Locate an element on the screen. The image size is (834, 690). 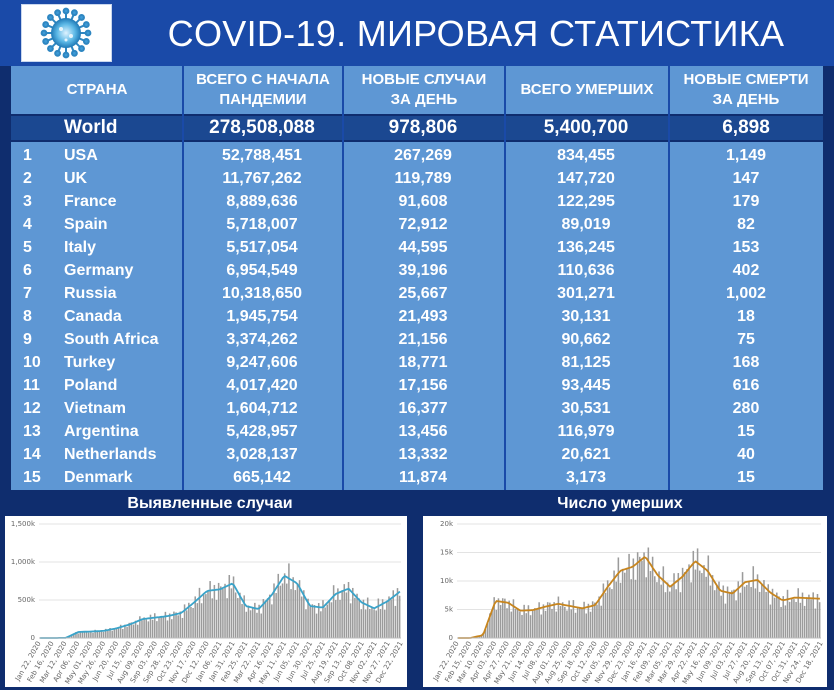
row-new-cases: 11,874 is located at coordinates (423, 477).